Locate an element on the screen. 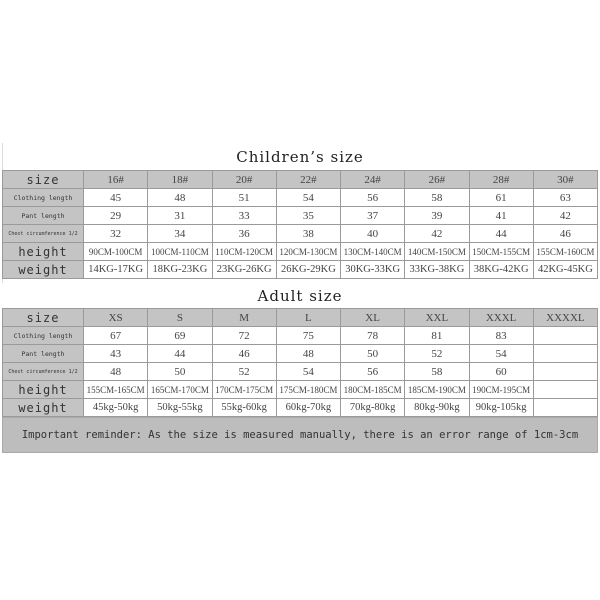  table-cell: 35 is located at coordinates (308, 215).